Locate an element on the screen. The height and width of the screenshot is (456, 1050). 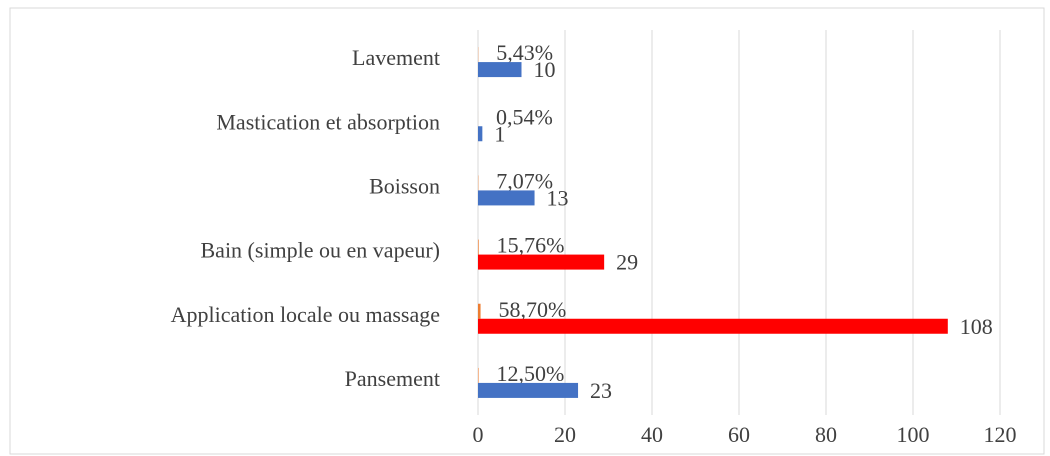
data-label: 7,07% is located at coordinates (524, 180).